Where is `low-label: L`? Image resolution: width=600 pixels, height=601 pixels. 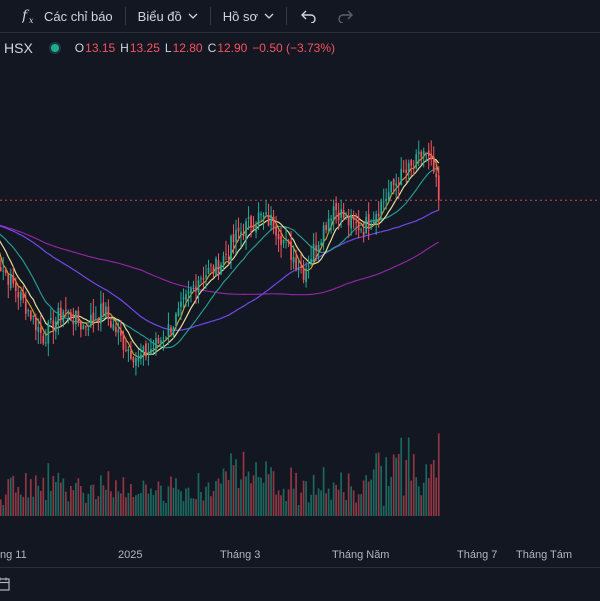
low-label: L is located at coordinates (168, 48).